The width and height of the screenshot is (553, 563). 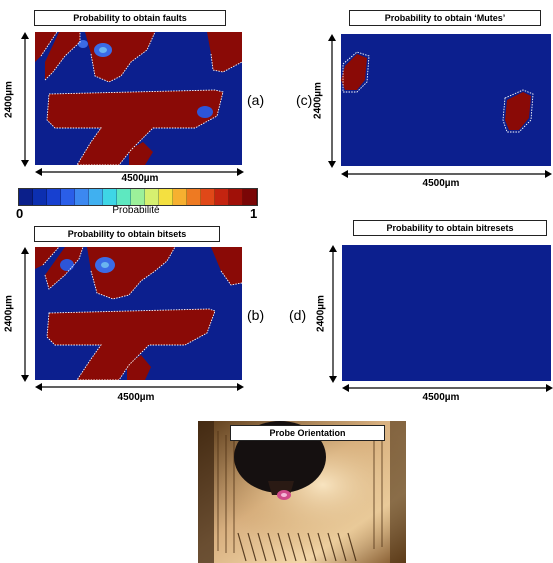 I want to click on colorbar-caption: Probabilité, so click(x=136, y=210).